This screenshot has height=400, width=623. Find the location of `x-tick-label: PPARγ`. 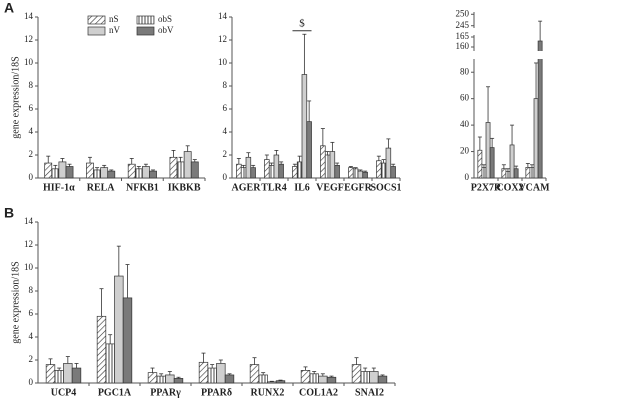

x-tick-label: PPARγ is located at coordinates (165, 392).